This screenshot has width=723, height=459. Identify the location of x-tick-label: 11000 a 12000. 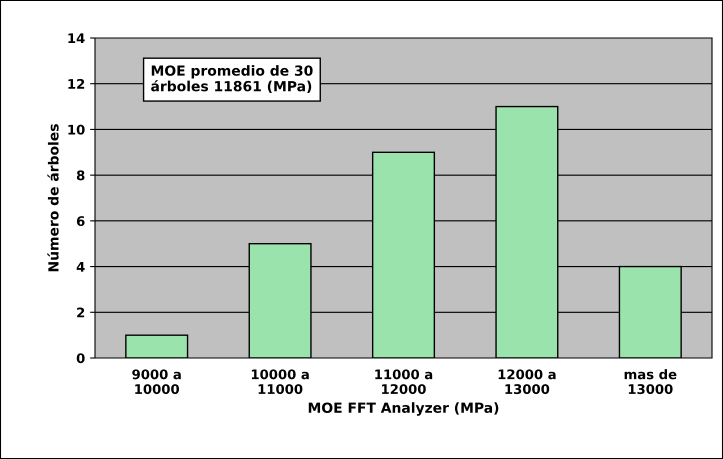
(403, 381).